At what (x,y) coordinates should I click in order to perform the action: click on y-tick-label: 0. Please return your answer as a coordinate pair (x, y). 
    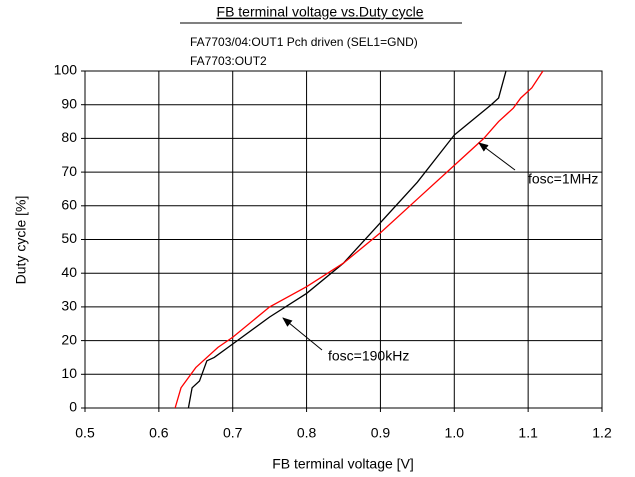
    Looking at the image, I should click on (73, 407).